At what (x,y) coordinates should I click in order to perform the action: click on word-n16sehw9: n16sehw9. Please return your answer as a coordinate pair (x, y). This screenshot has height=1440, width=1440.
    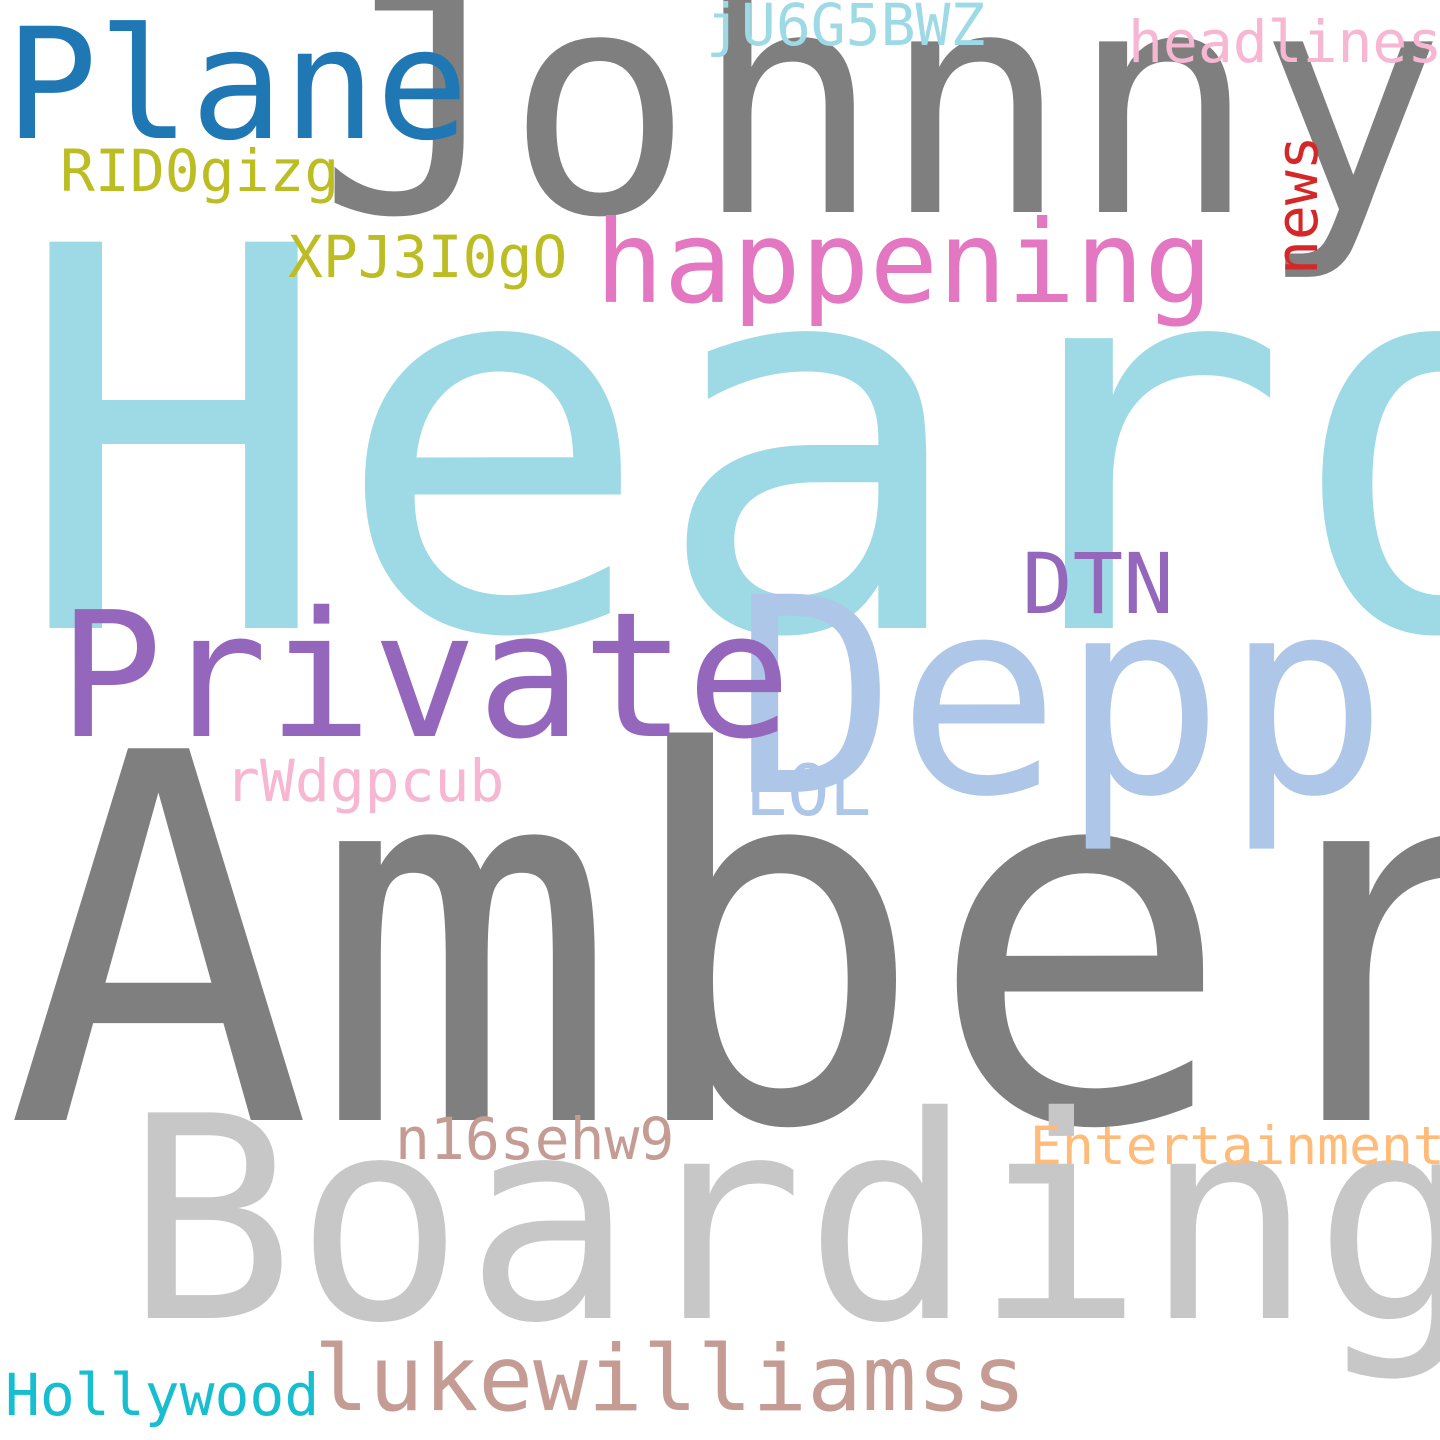
    Looking at the image, I should click on (535, 1139).